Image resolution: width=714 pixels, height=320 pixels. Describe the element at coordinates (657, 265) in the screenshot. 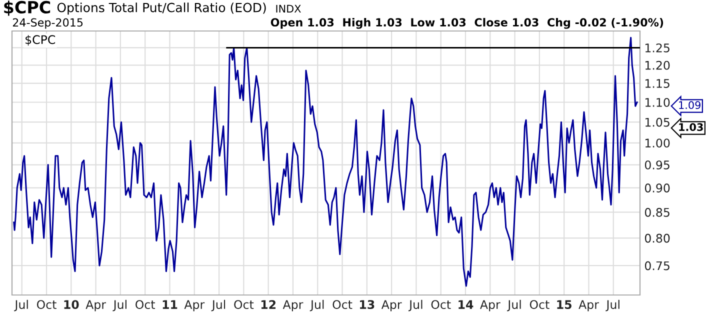

I see `y-tick-label: 0.75` at that location.